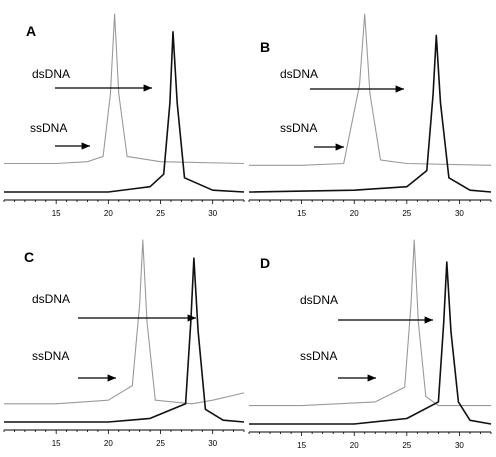  Describe the element at coordinates (265, 263) in the screenshot. I see `panel-label: D` at that location.